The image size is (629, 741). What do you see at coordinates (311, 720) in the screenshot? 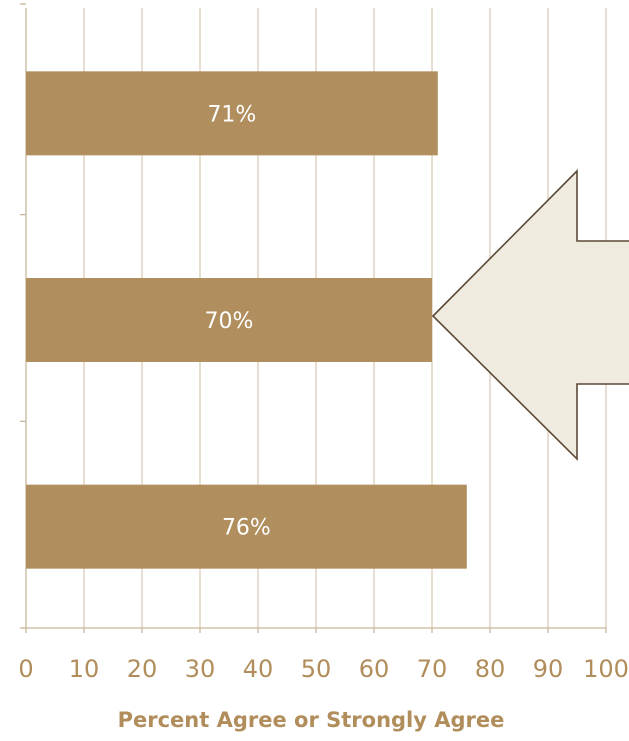
I see `x-axis-title: Percent Agree or Strongly Agree` at bounding box center [311, 720].